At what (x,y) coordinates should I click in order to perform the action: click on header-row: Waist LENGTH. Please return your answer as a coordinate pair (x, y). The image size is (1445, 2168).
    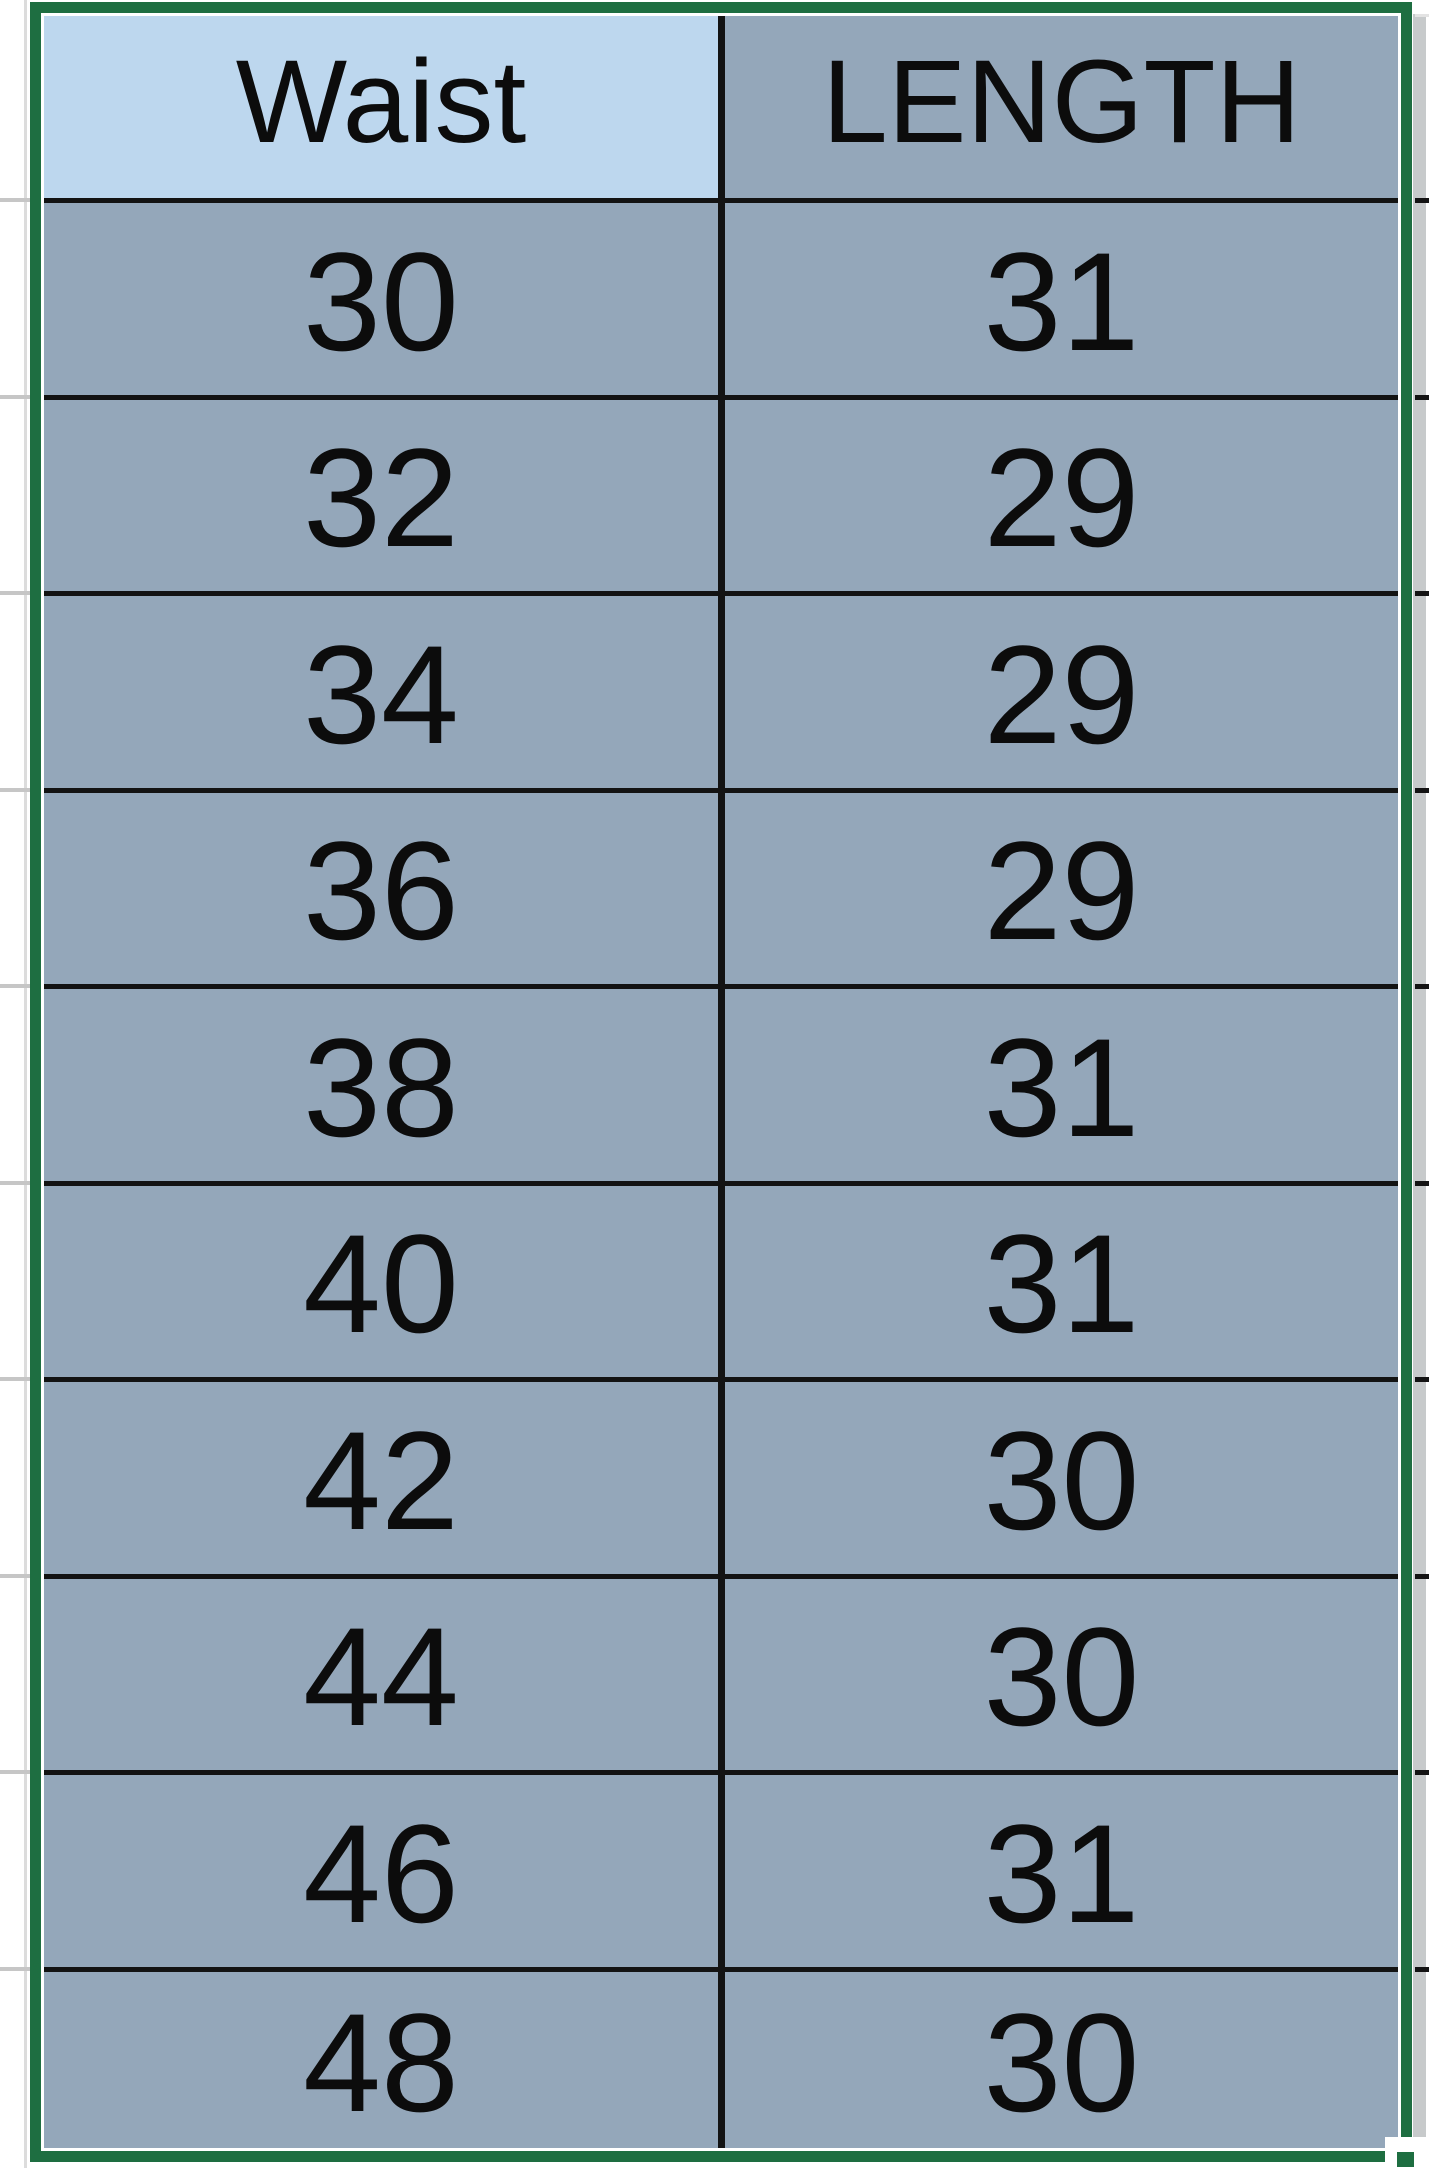
    Looking at the image, I should click on (736, 106).